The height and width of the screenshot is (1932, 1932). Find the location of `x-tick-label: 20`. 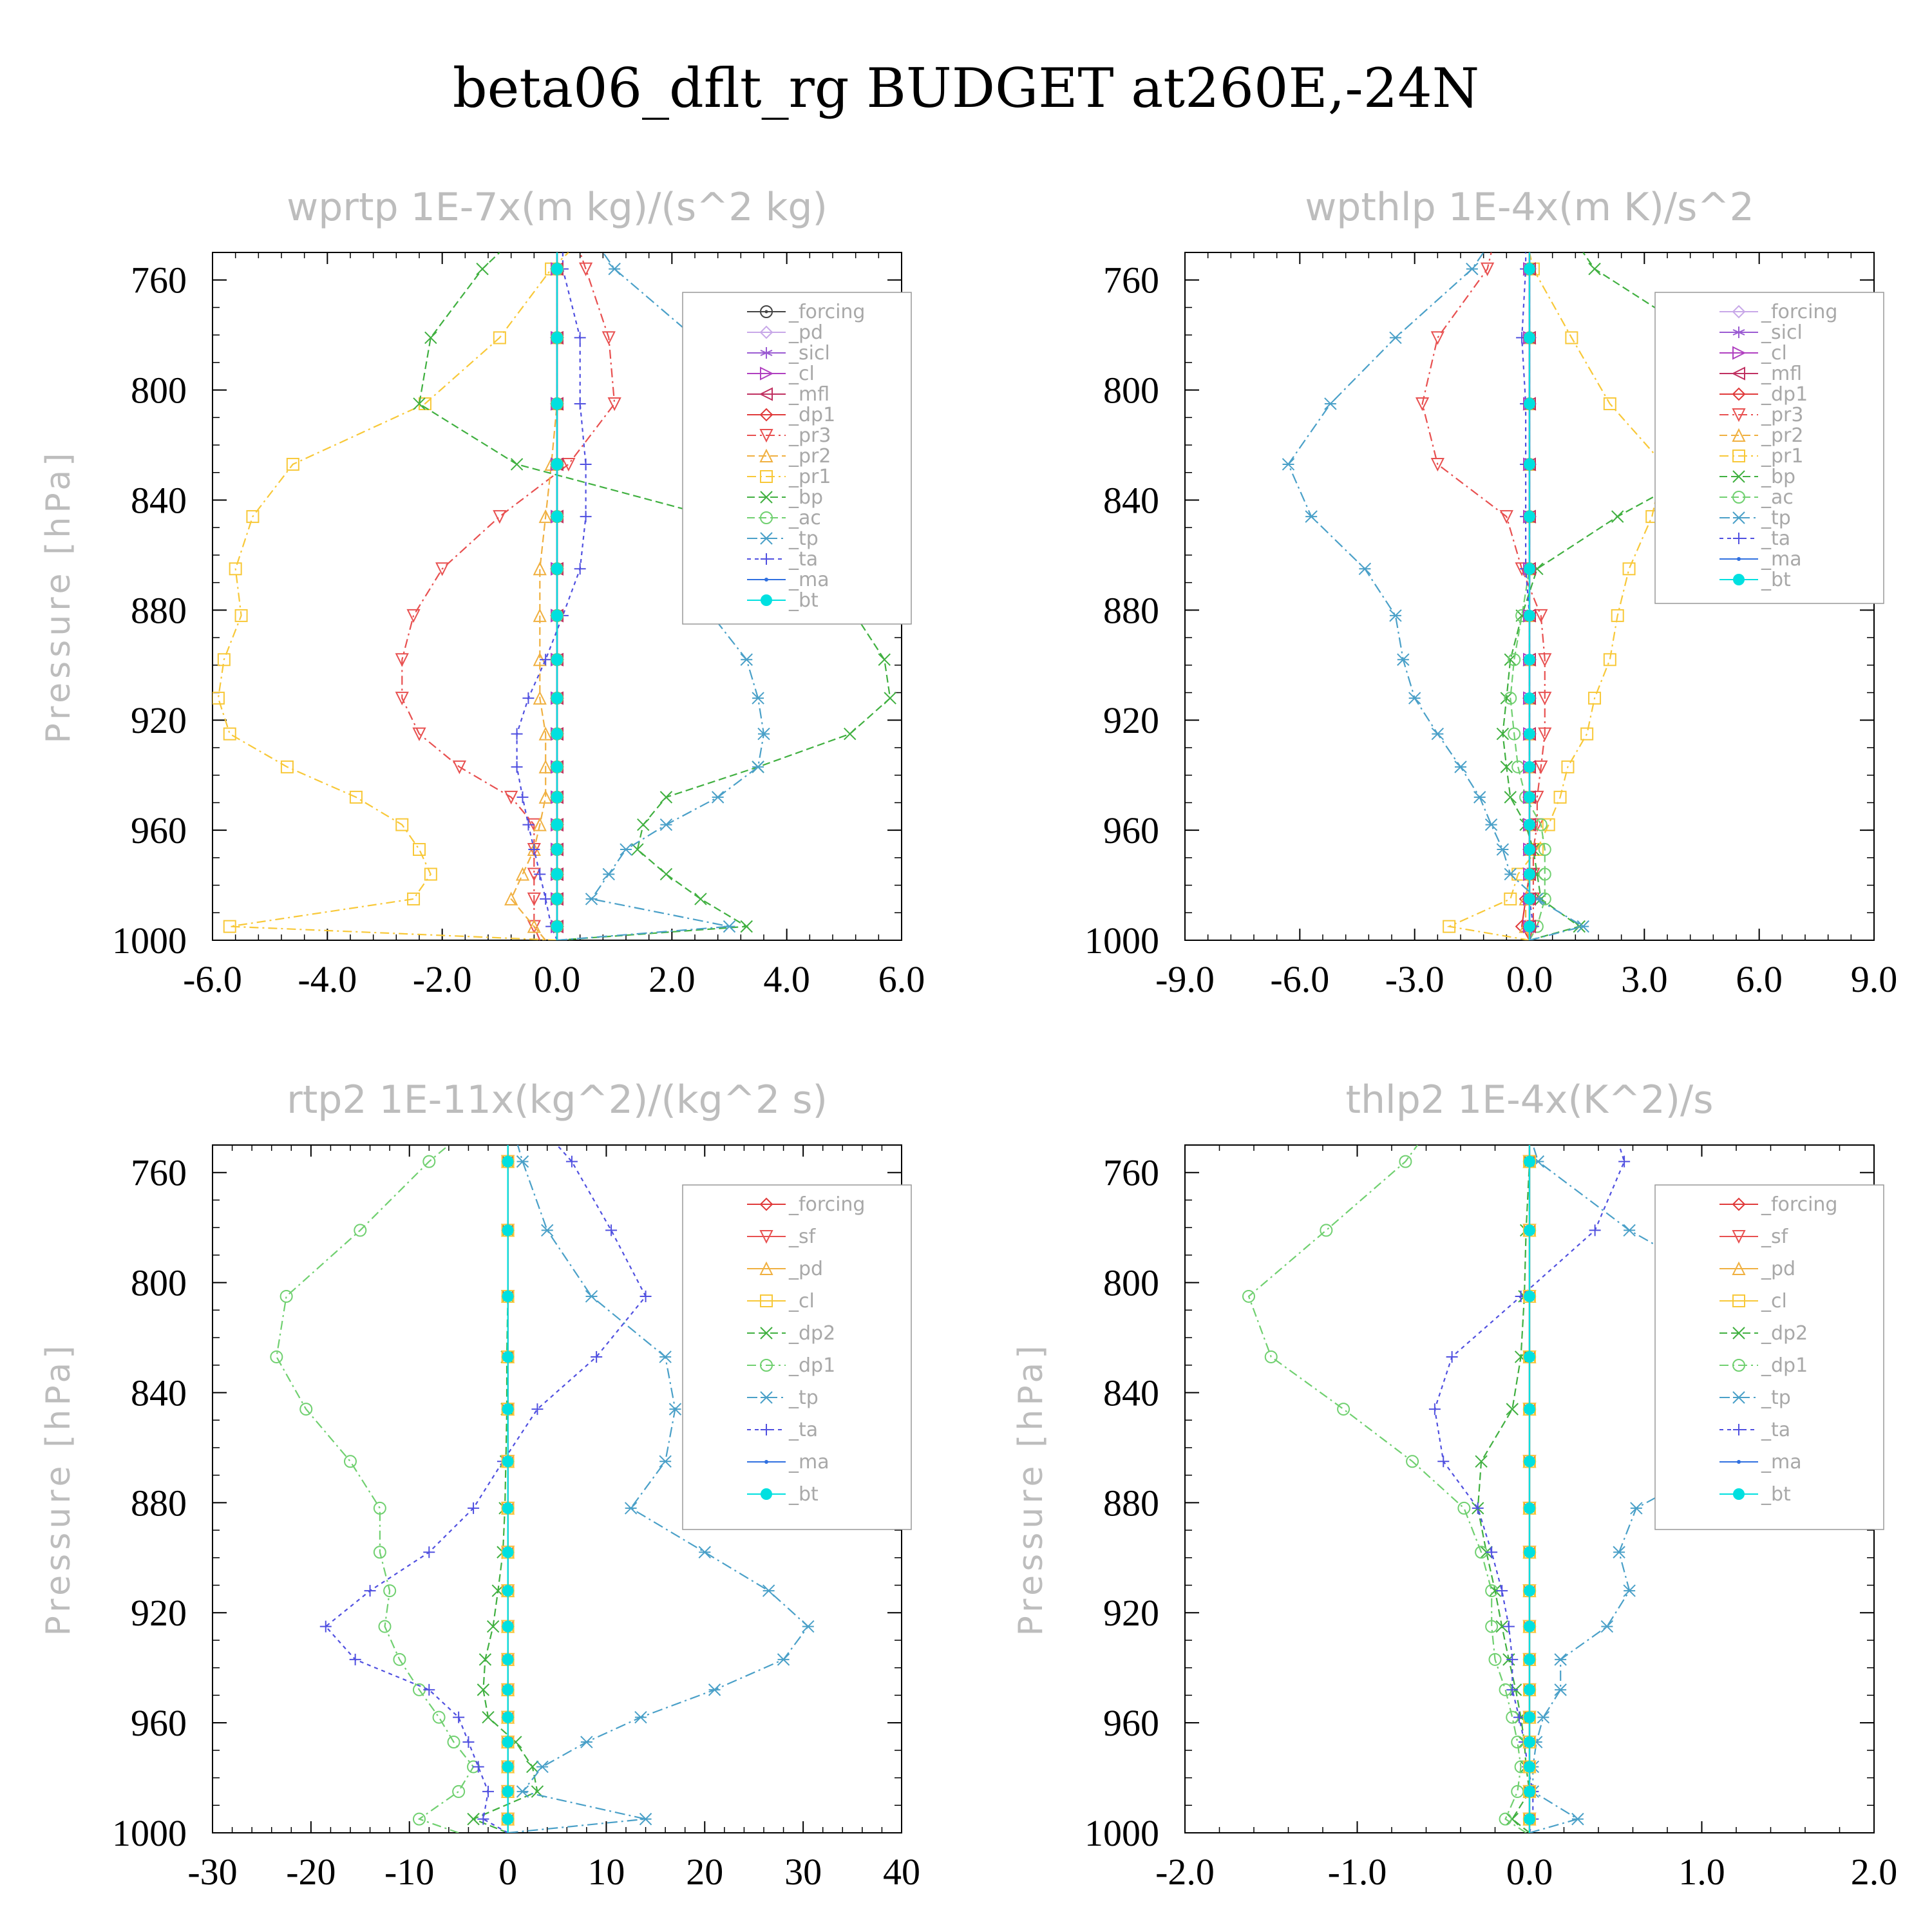

x-tick-label: 20 is located at coordinates (705, 1872).